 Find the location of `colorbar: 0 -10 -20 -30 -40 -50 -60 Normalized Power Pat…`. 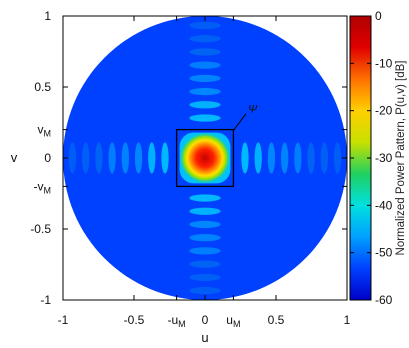

colorbar: 0 -10 -20 -30 -40 -50 -60 Normalized Power Pat… is located at coordinates (378, 158).